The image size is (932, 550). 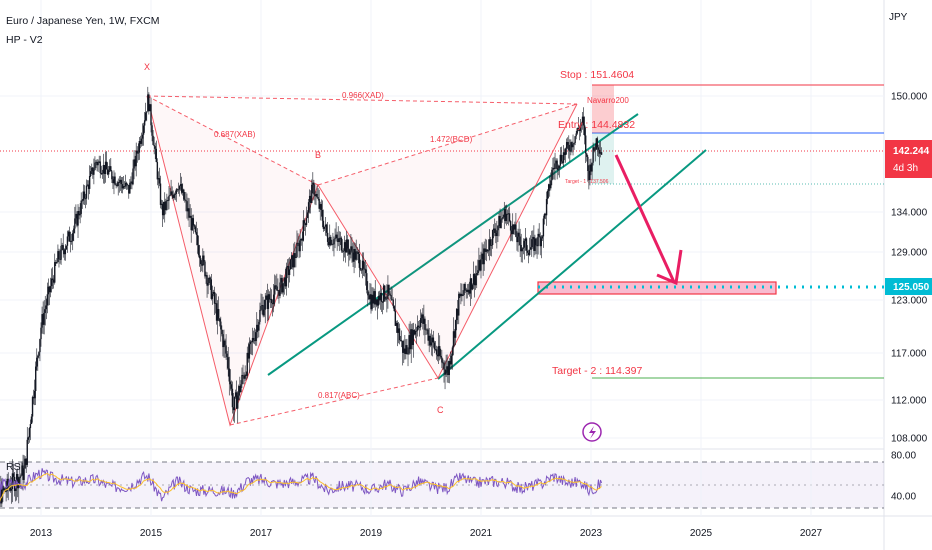 I want to click on current-price-tag: 142.244 4d 3h, so click(x=908, y=159).